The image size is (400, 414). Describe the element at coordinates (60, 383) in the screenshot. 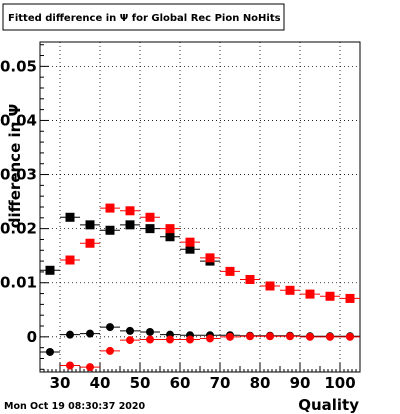

I see `x-tick-label: 30` at that location.